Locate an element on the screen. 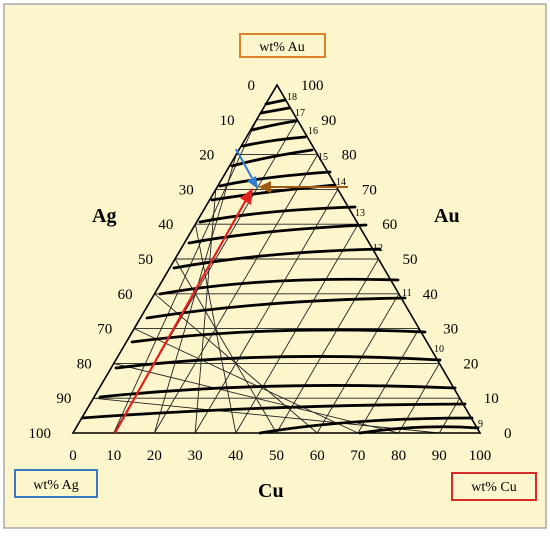 Image resolution: width=550 pixels, height=537 pixels. bottom-axis-ticks: 0 10 20 30 40 50 60 70 80 90 100 is located at coordinates (280, 456).